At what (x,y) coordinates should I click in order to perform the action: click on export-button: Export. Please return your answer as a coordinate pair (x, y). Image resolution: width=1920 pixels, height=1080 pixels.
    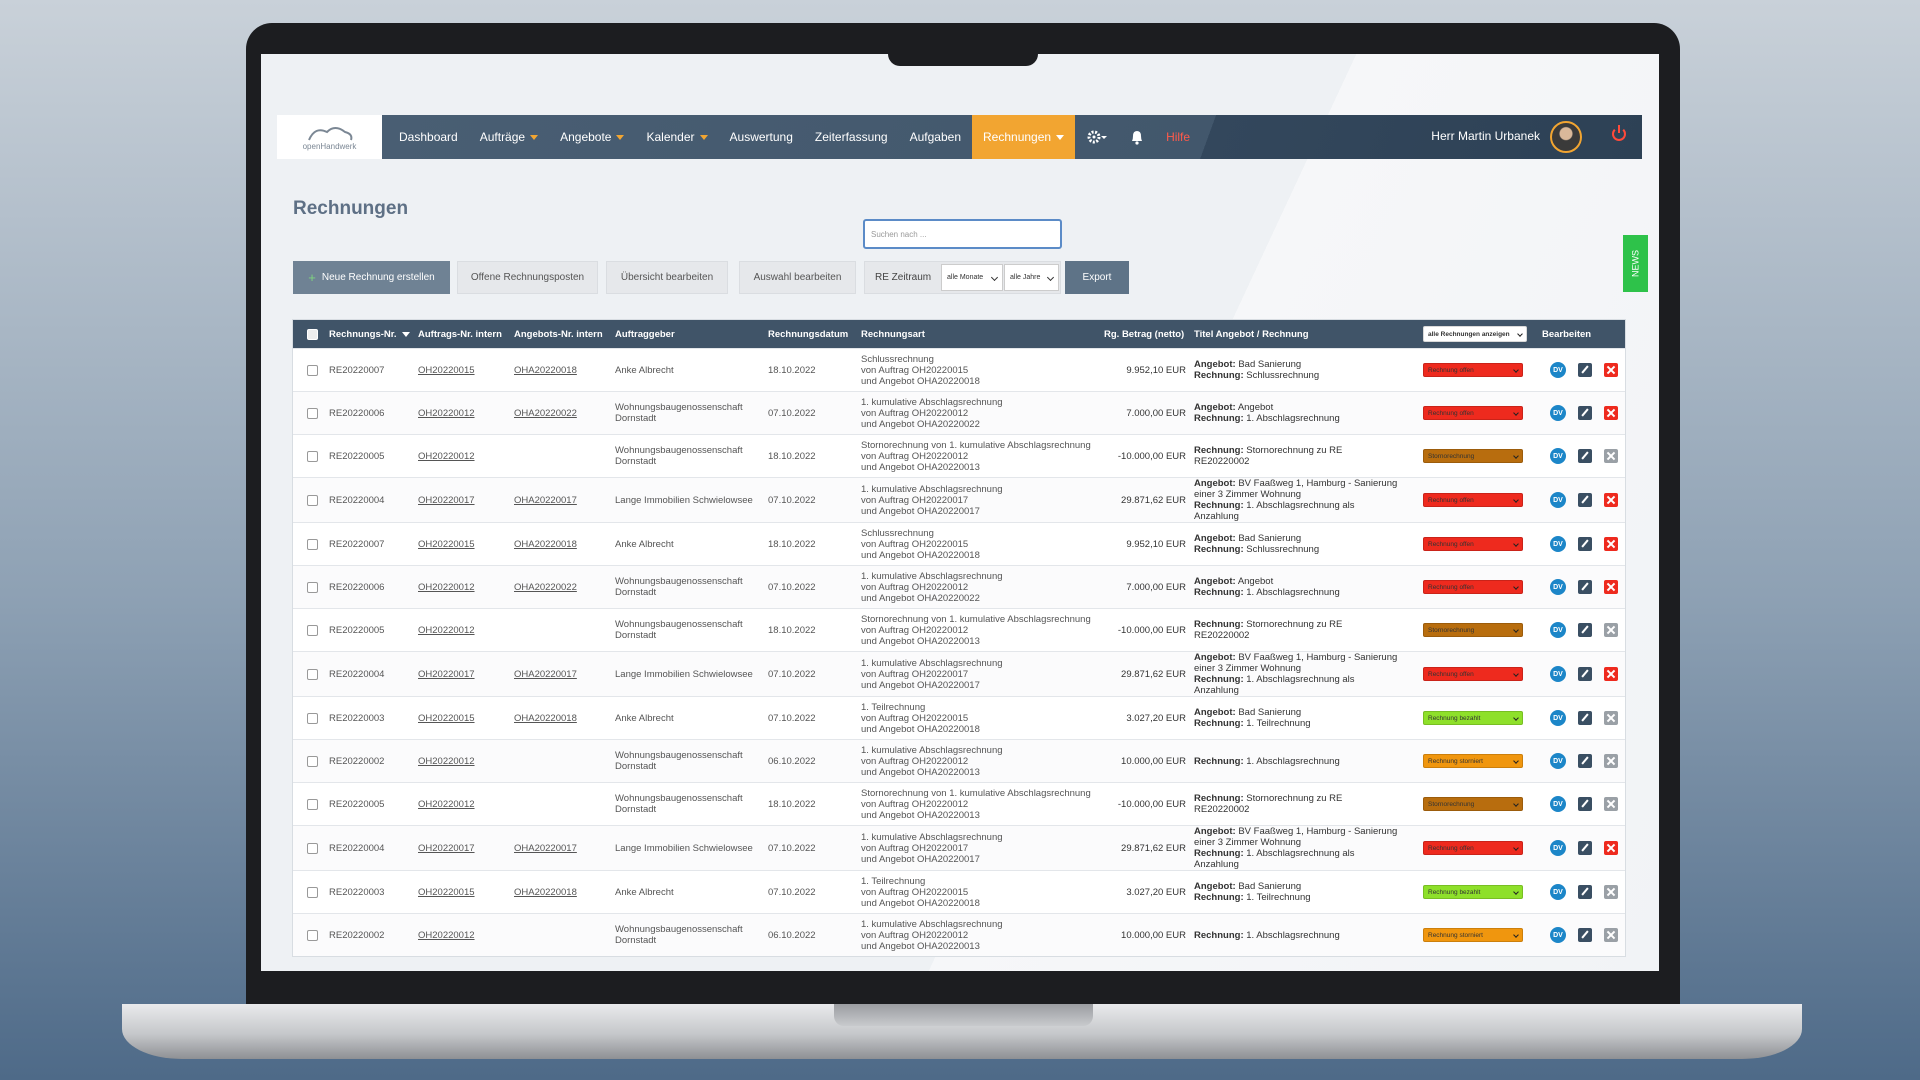
    Looking at the image, I should click on (1097, 277).